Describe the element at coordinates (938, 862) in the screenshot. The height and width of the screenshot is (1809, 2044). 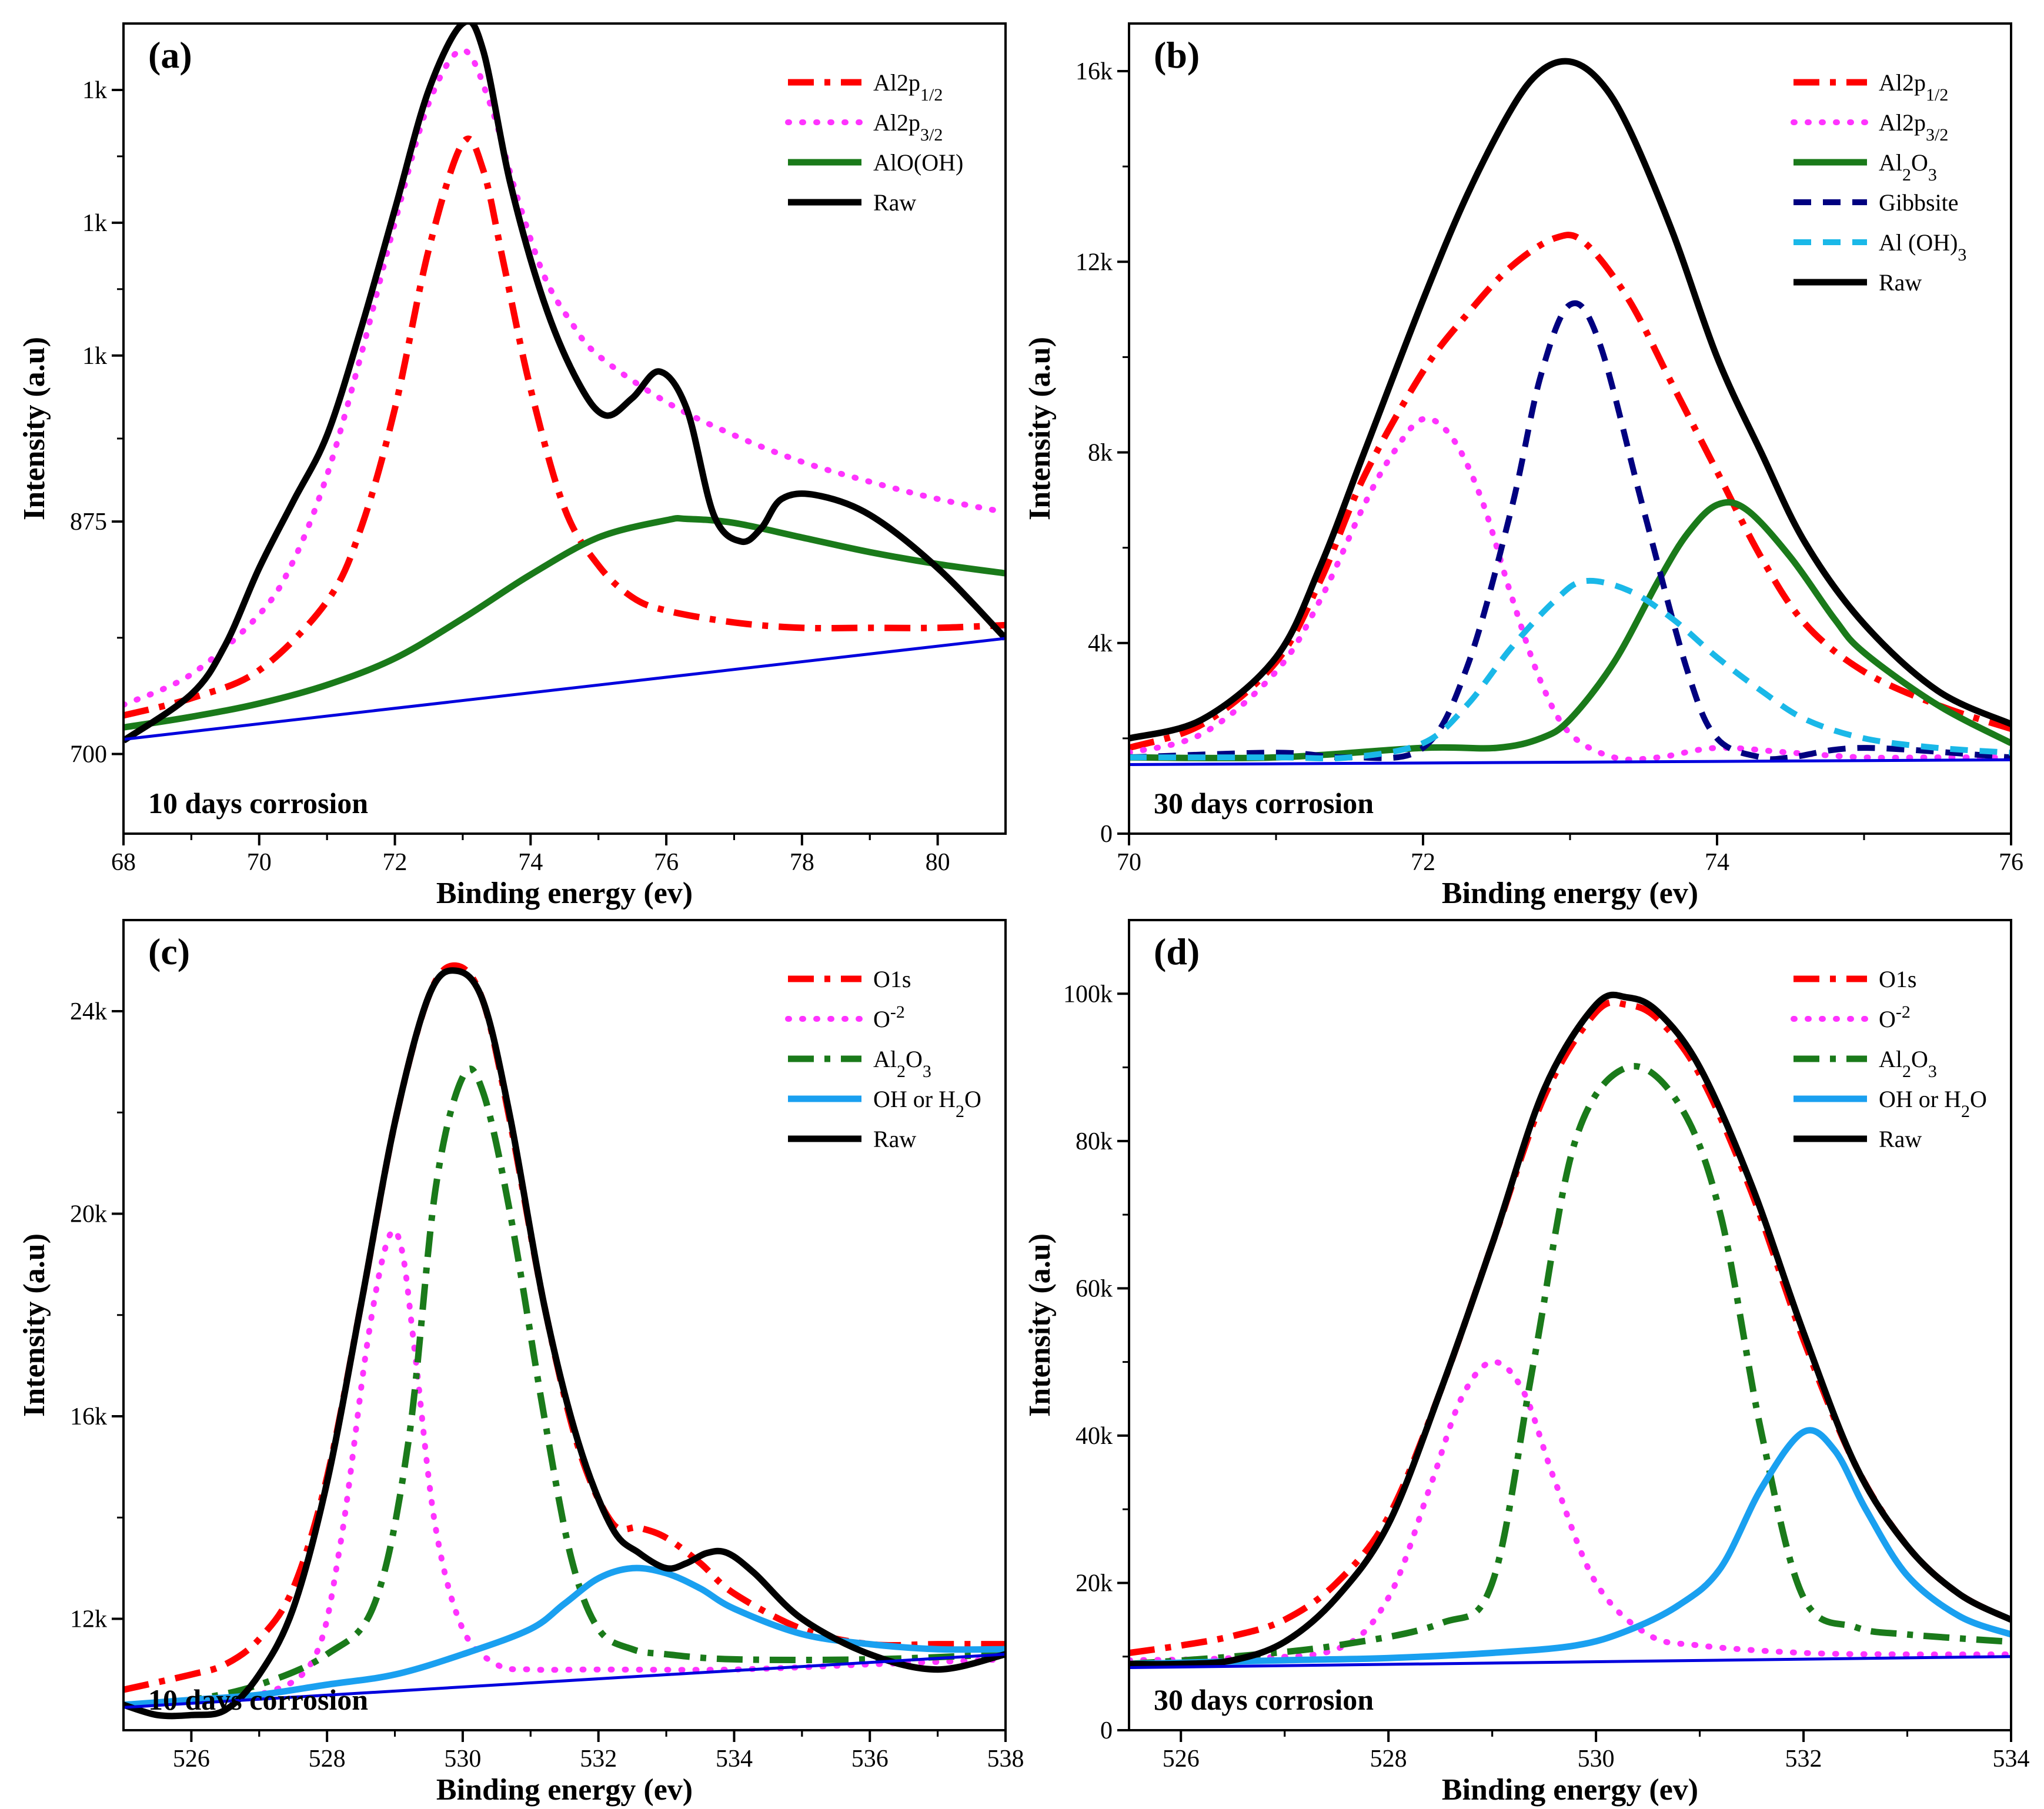
I see `x-tick-label: 80` at that location.